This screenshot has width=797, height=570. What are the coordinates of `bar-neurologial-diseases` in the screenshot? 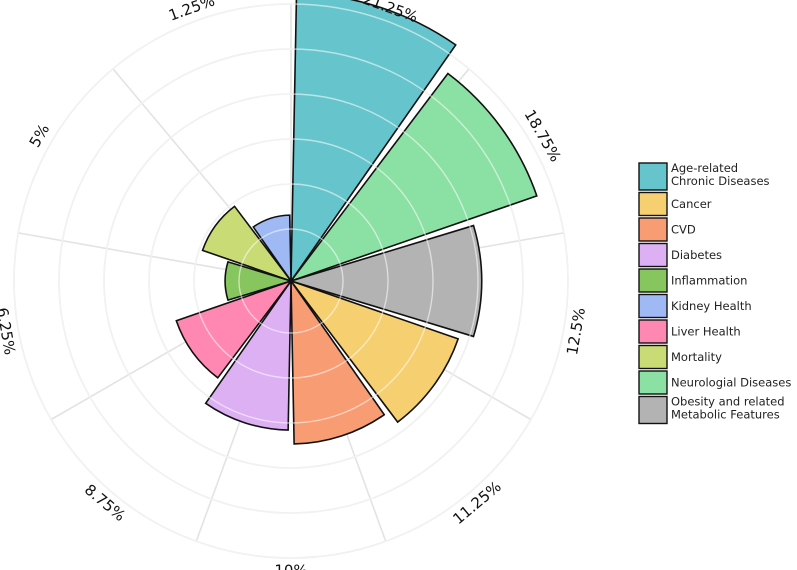 It's located at (413, 177).